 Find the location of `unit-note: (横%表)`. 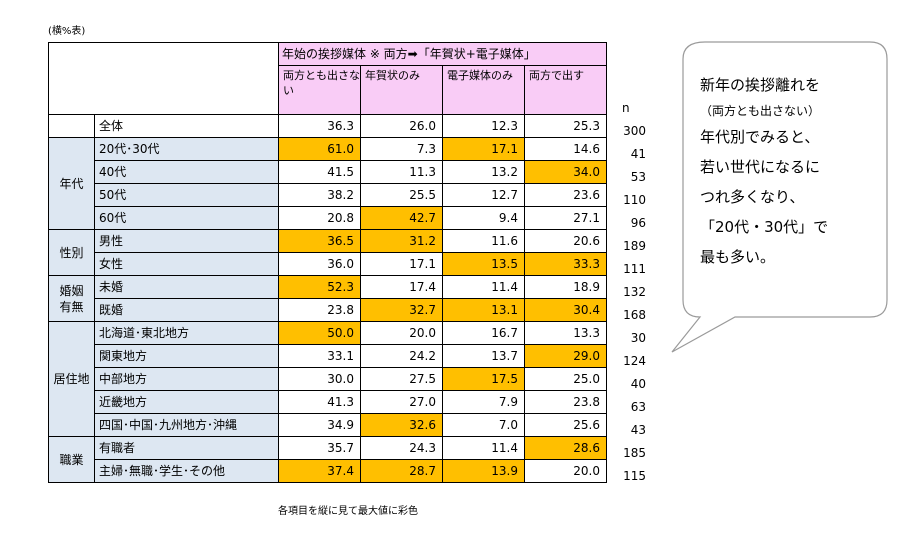

unit-note: (横%表) is located at coordinates (67, 31).